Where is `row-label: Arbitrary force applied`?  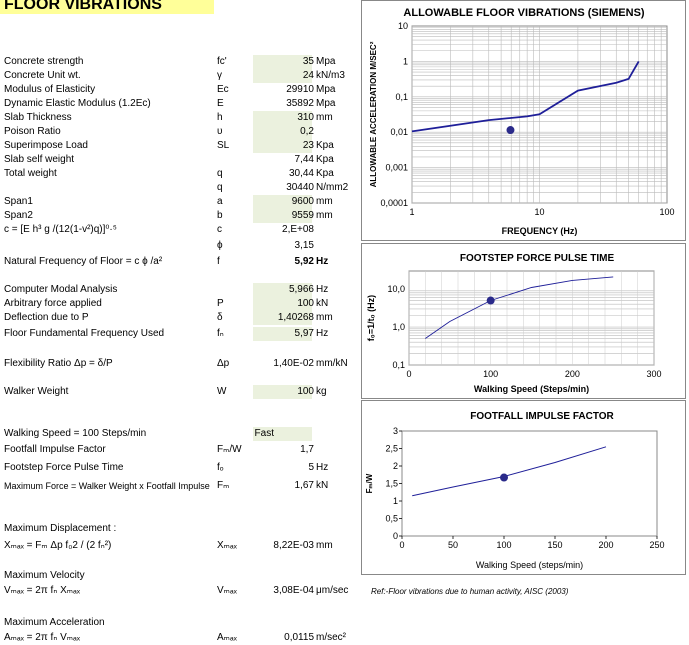
row-label: Arbitrary force applied is located at coordinates (53, 303).